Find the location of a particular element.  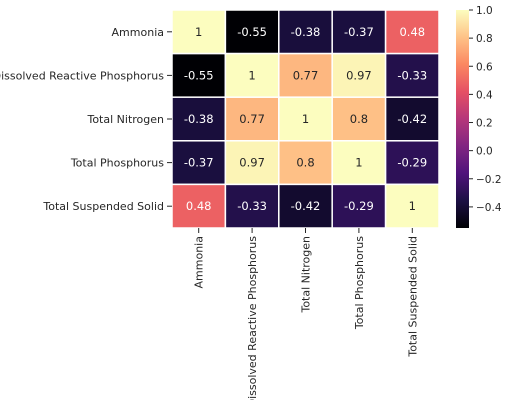

colorbar-ticks: 1.0 0.8 0.6 0.4 0.2 0.0 −0.2 −0.4 is located at coordinates (485, 109).